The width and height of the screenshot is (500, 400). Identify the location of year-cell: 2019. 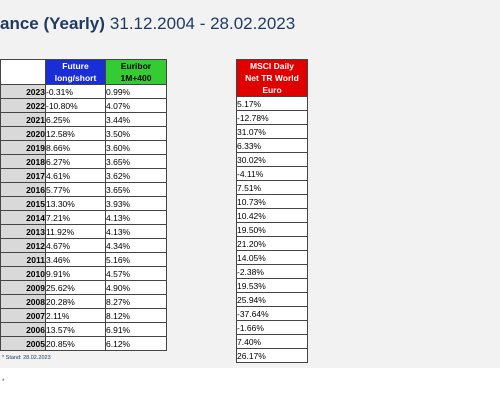
(23, 147).